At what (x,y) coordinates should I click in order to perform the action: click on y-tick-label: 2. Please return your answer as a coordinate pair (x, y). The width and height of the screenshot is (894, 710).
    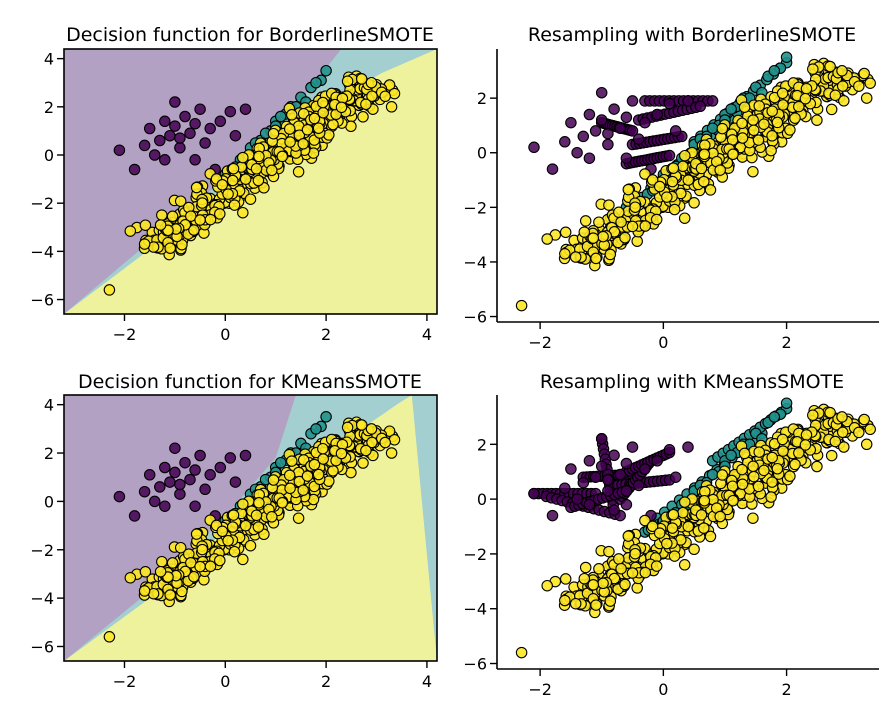
    Looking at the image, I should click on (482, 444).